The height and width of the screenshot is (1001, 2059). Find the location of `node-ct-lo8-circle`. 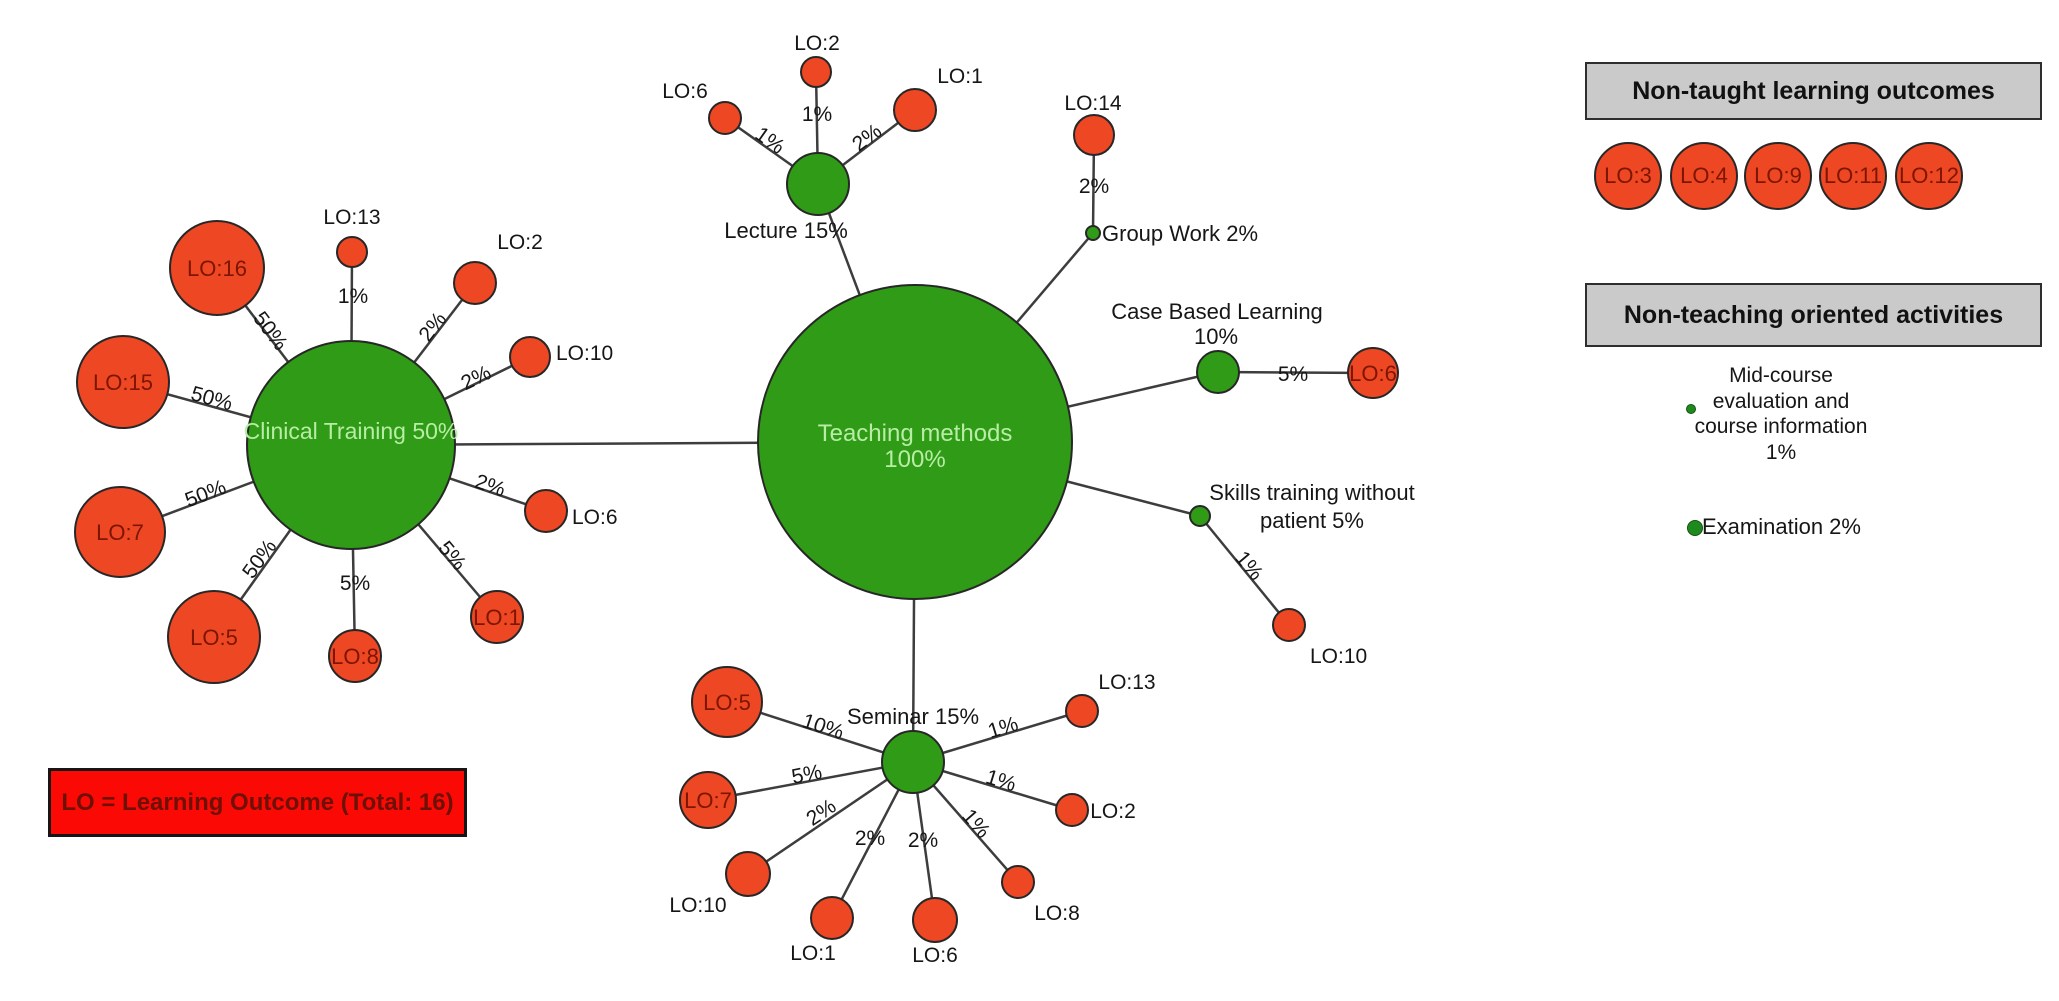

node-ct-lo8-circle is located at coordinates (355, 656).